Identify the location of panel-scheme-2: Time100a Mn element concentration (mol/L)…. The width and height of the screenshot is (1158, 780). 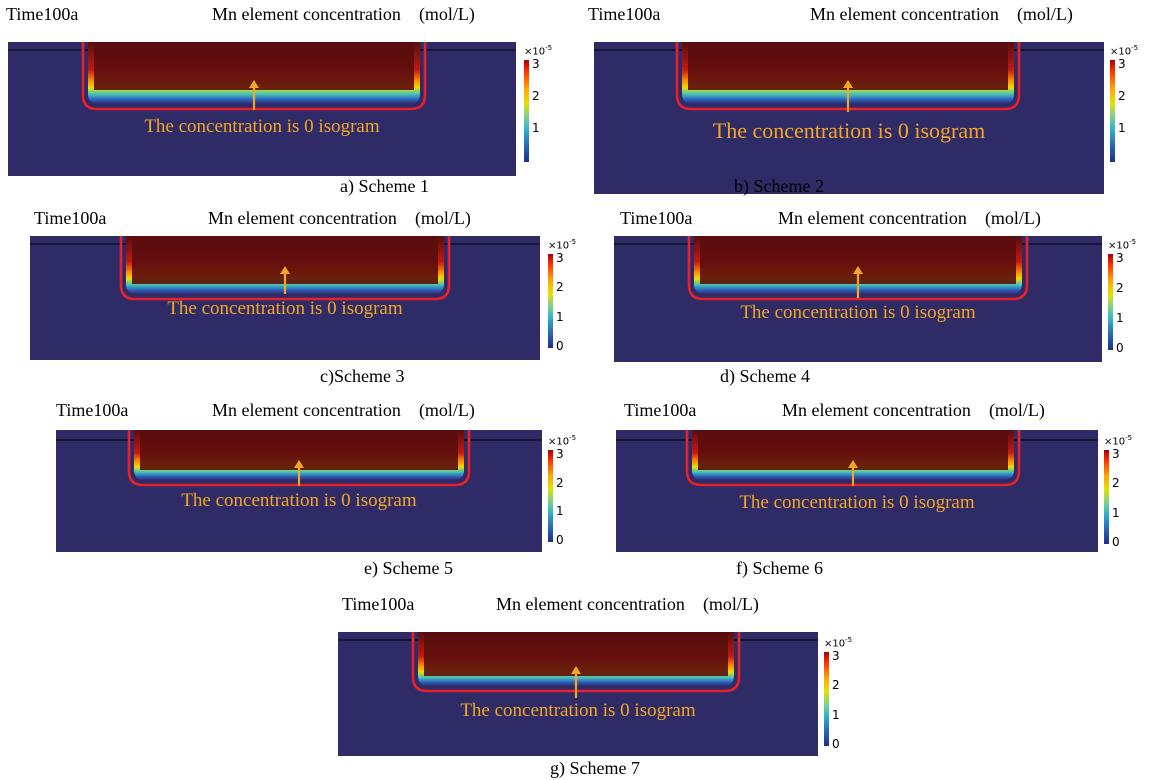
(870, 100).